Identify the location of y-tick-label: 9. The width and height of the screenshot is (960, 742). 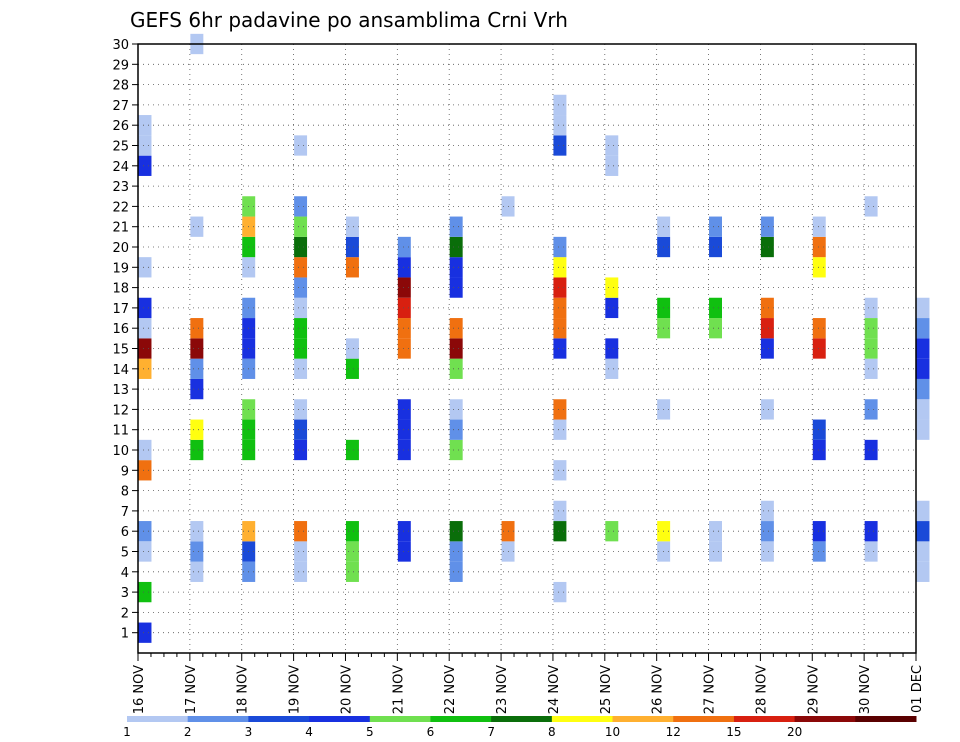
(125, 471).